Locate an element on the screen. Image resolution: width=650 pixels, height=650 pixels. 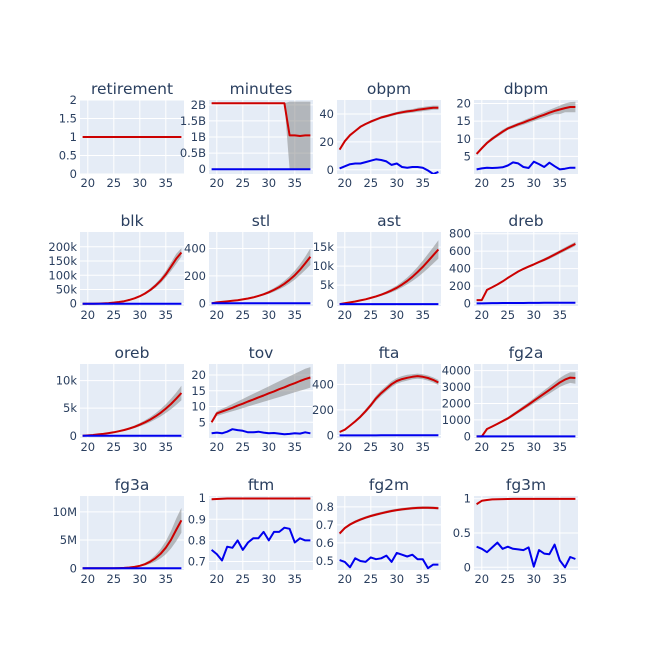
y-tick-label: 150k is located at coordinates (62, 261).